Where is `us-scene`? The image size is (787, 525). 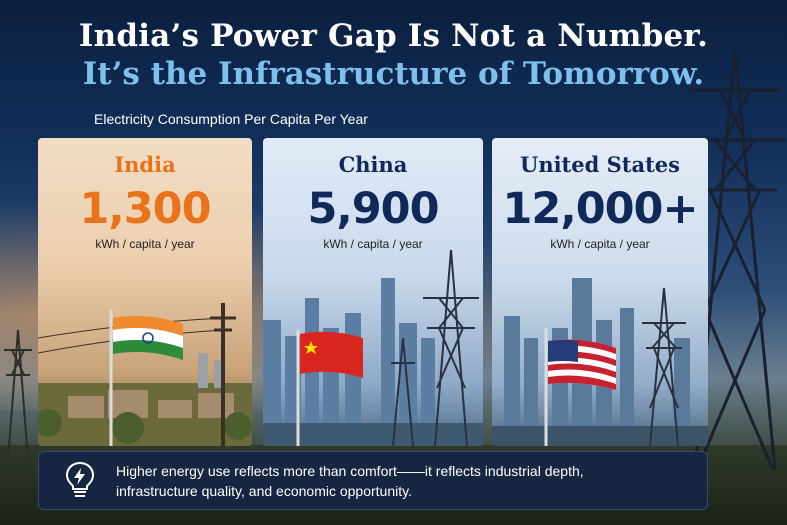 us-scene is located at coordinates (600, 362).